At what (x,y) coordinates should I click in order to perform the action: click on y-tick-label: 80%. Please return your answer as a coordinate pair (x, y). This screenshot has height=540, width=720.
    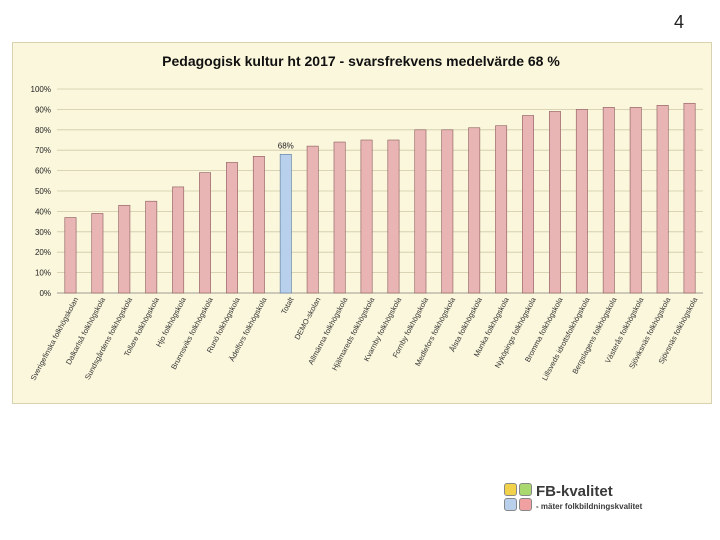
    Looking at the image, I should click on (43, 130).